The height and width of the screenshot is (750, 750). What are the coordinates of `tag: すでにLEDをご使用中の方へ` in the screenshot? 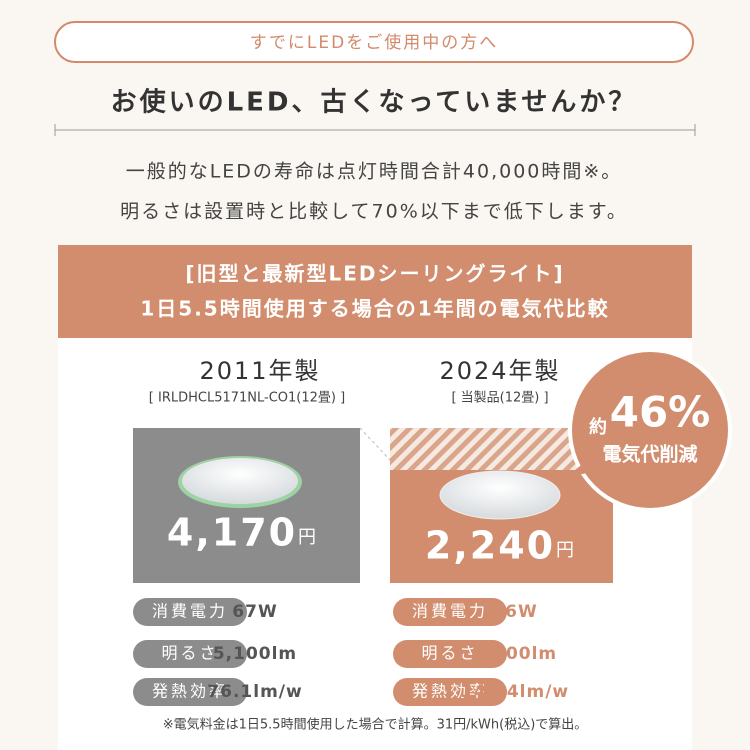 It's located at (374, 42).